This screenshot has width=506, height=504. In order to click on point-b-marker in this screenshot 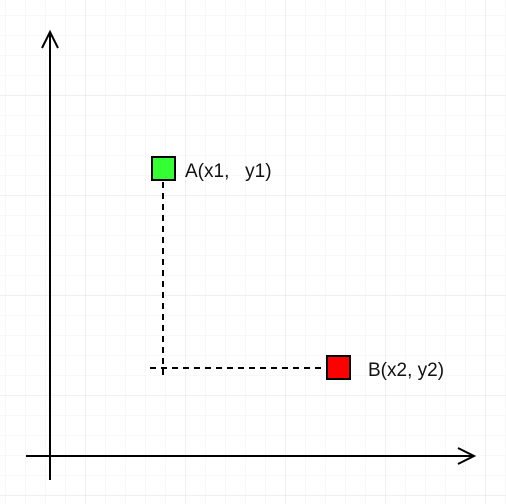, I will do `click(338, 367)`.